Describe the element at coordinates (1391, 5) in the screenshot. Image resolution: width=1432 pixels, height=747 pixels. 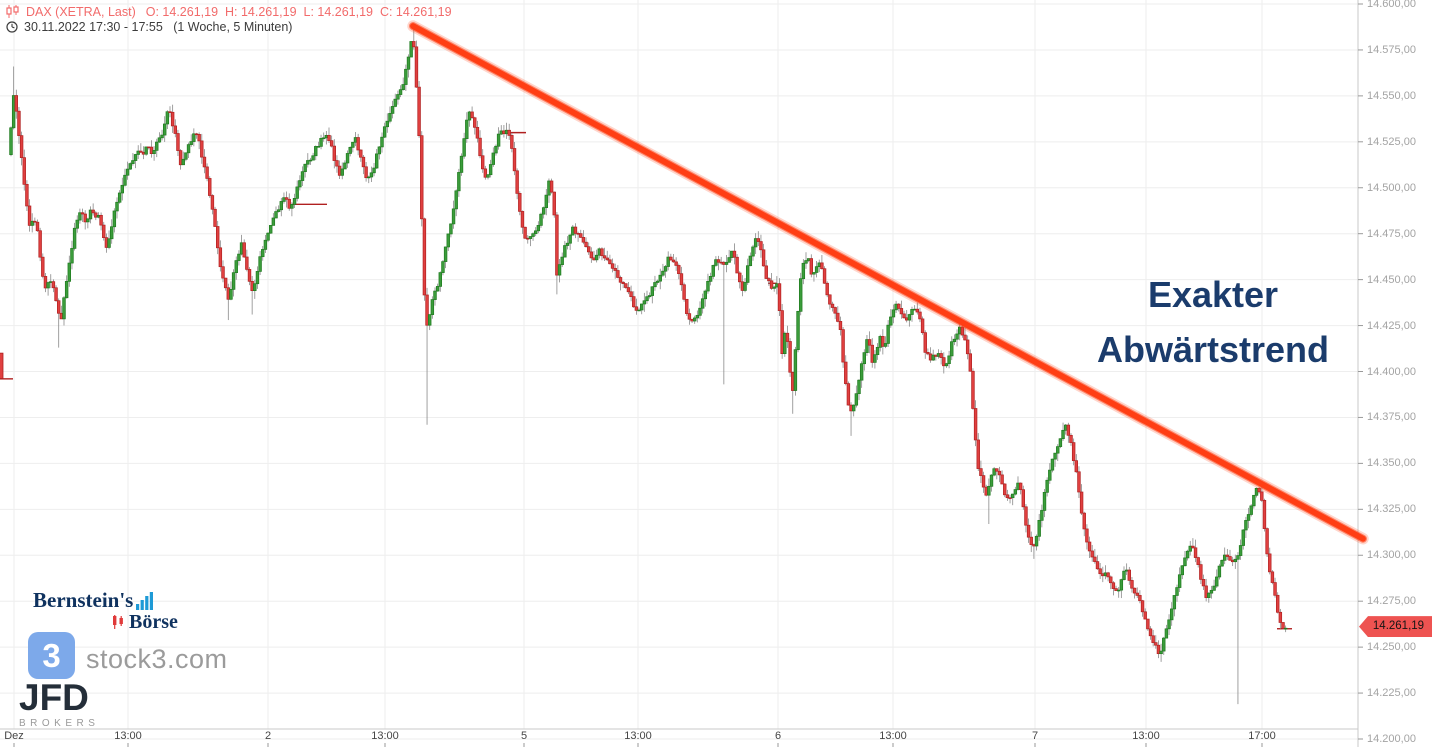
I see `price-tick-label: 14.600,00` at that location.